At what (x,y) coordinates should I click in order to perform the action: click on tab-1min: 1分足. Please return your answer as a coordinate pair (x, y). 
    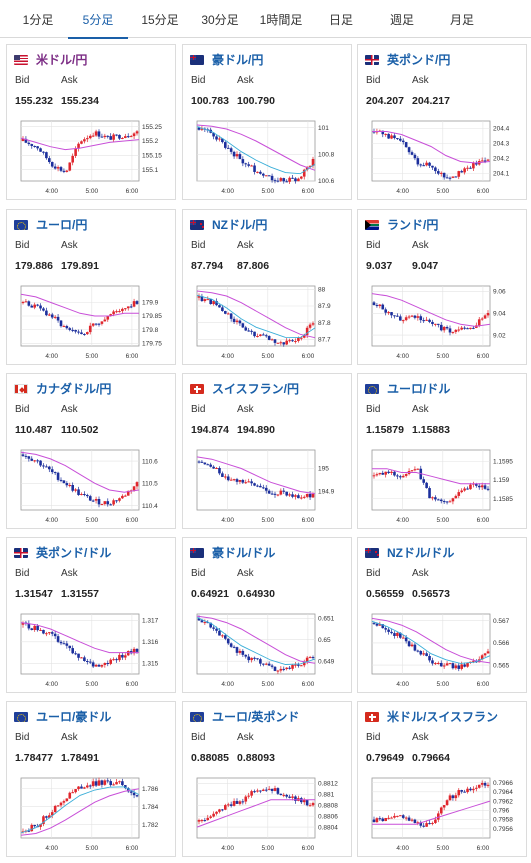
    Looking at the image, I should click on (38, 20).